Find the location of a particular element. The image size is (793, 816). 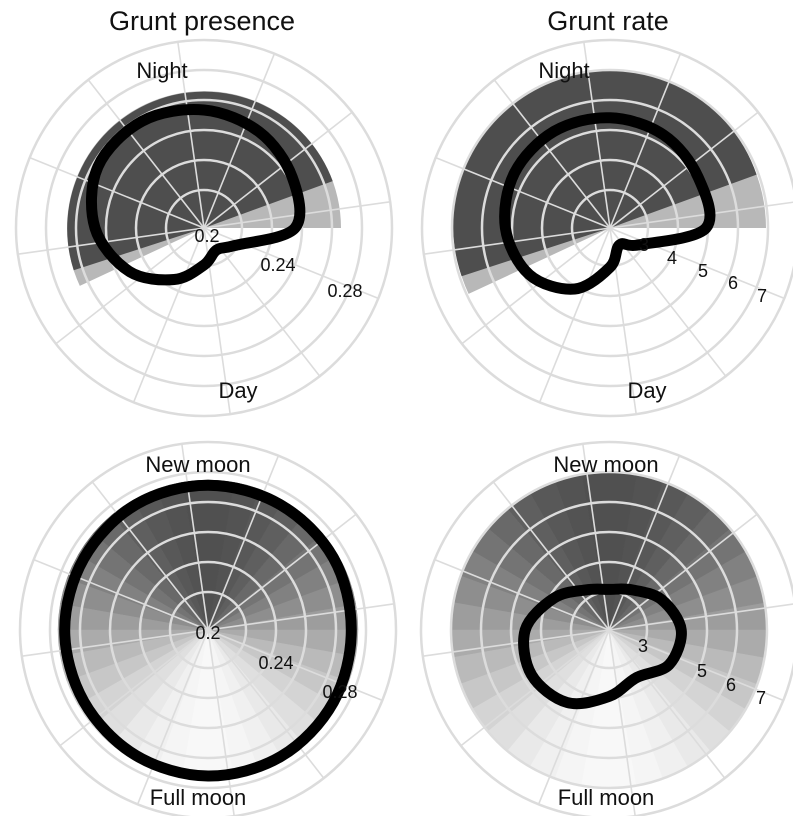

panel-shading is located at coordinates (208, 630).